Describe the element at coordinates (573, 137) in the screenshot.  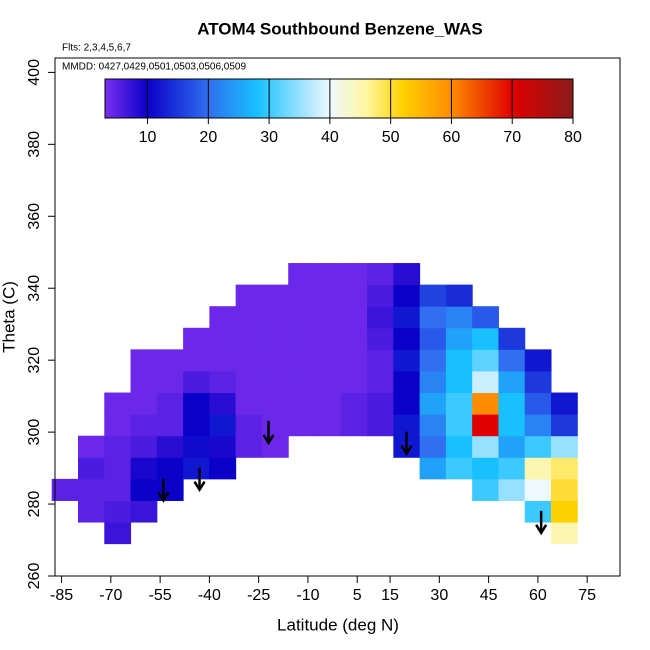
I see `colorbar-tick-label: 80` at that location.